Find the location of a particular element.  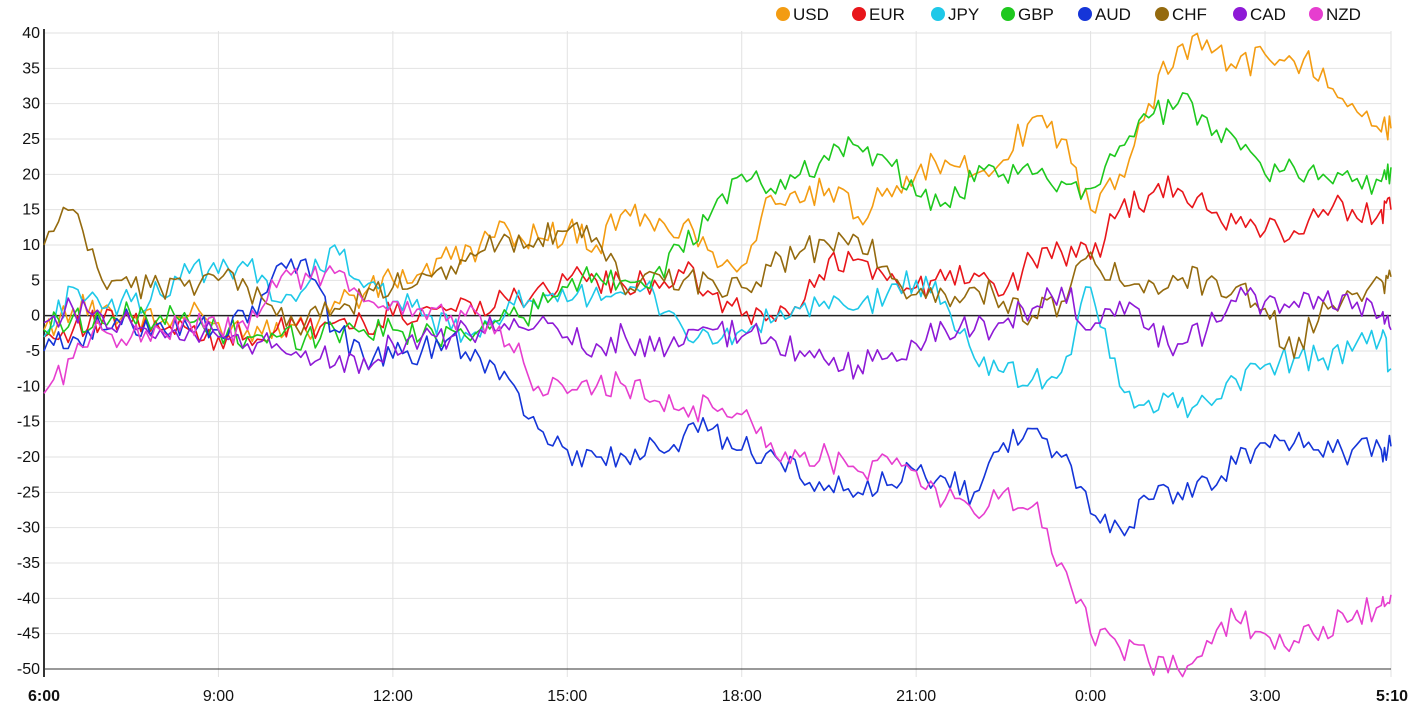

legend: USD EUR JPY GBP AUD CHF CAD NZD is located at coordinates (1068, 14).